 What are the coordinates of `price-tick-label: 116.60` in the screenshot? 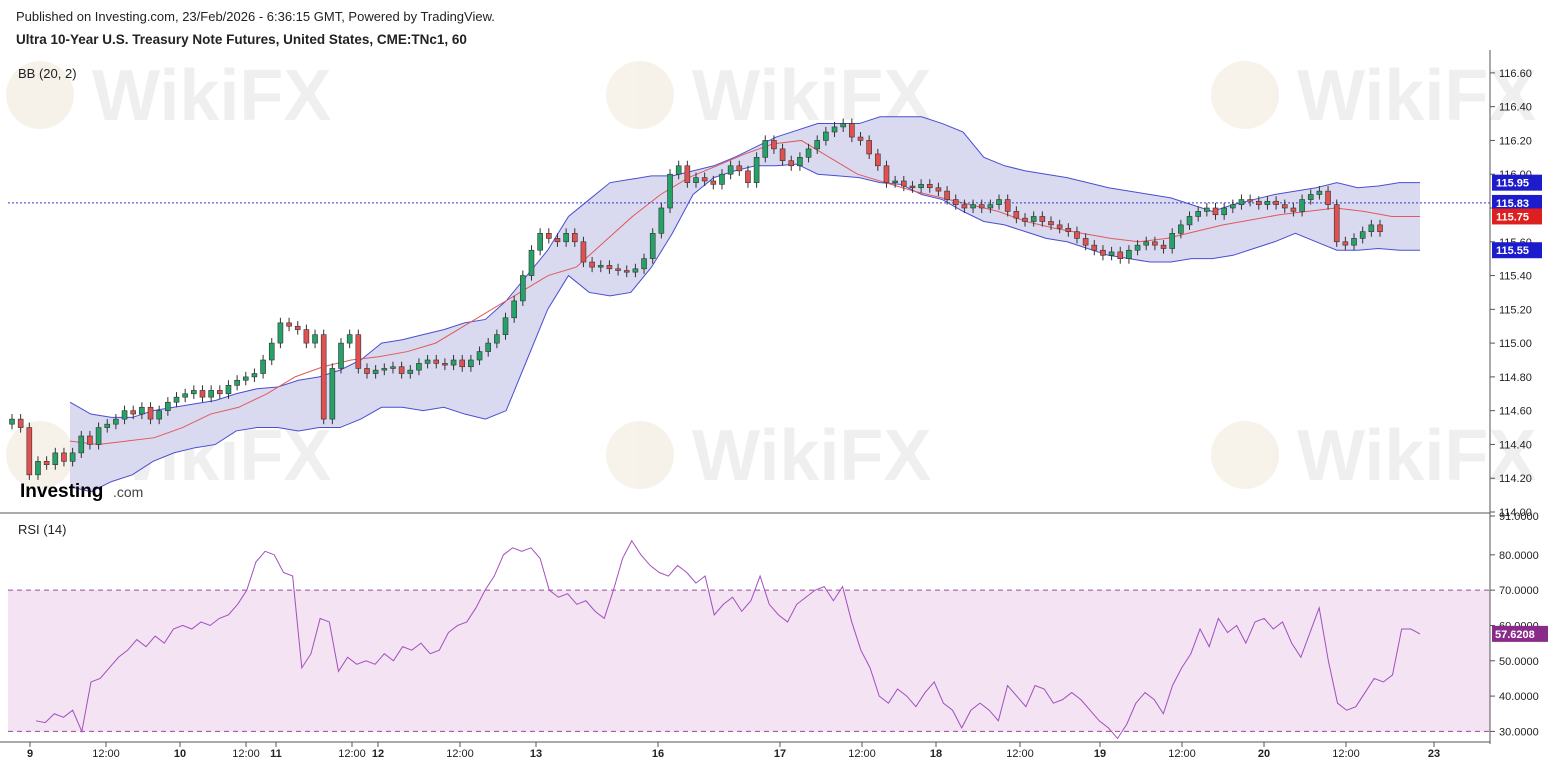 It's located at (1515, 74).